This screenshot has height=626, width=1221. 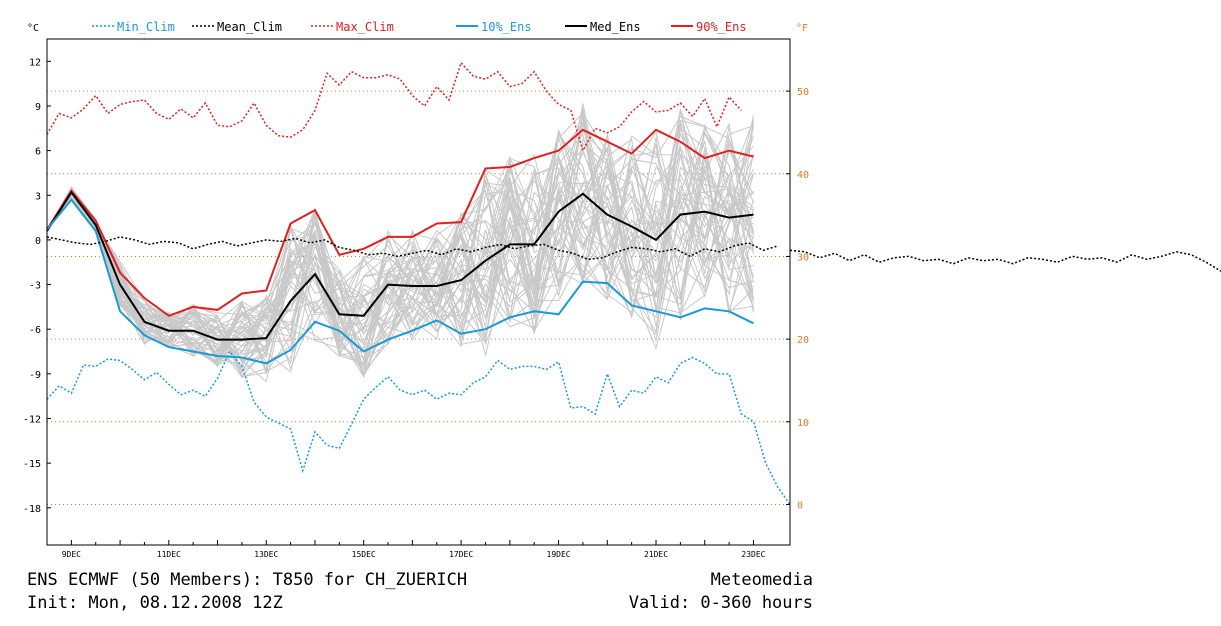 What do you see at coordinates (753, 554) in the screenshot?
I see `x-tick-label: 23DEC` at bounding box center [753, 554].